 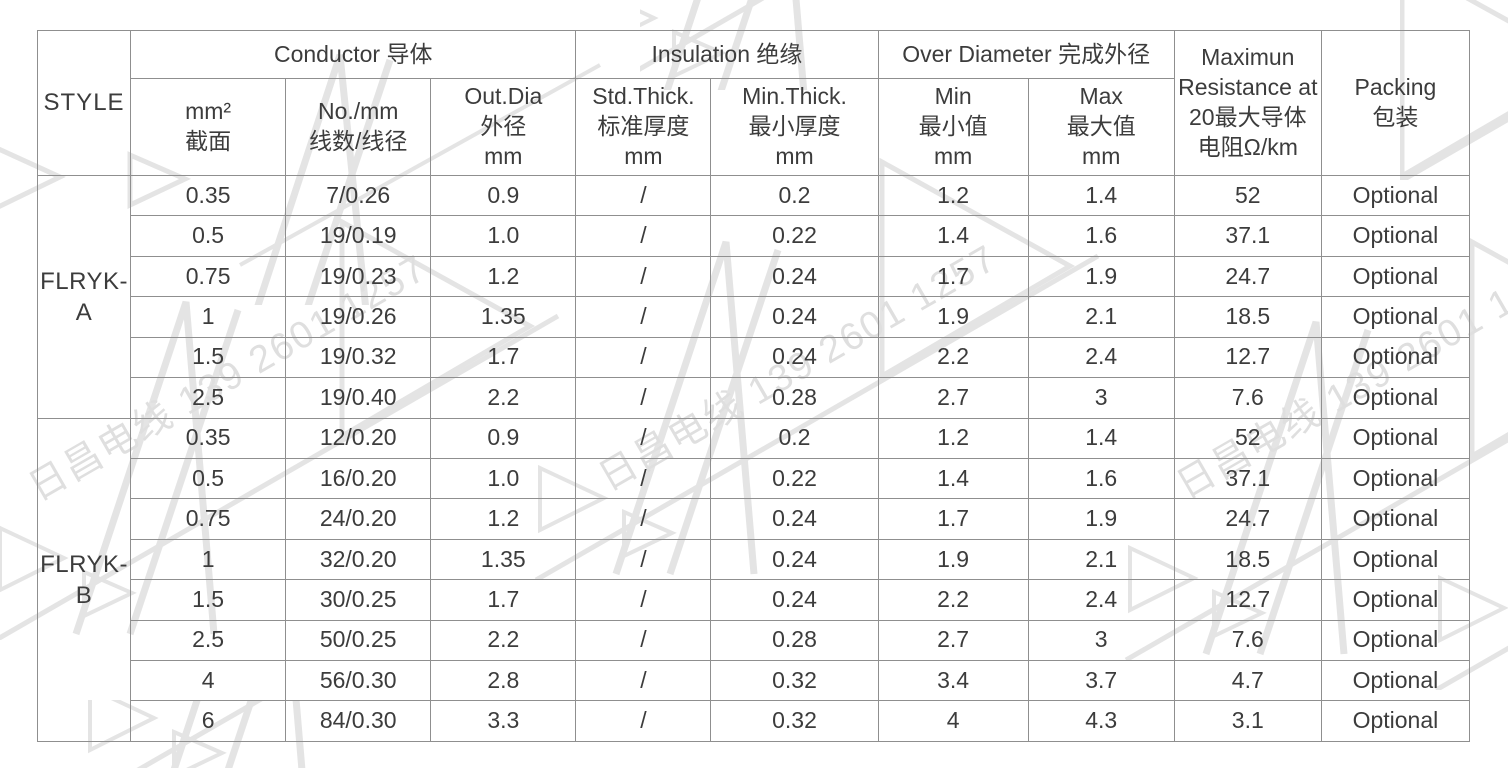 I want to click on table-cell: 2.1, so click(x=1101, y=317).